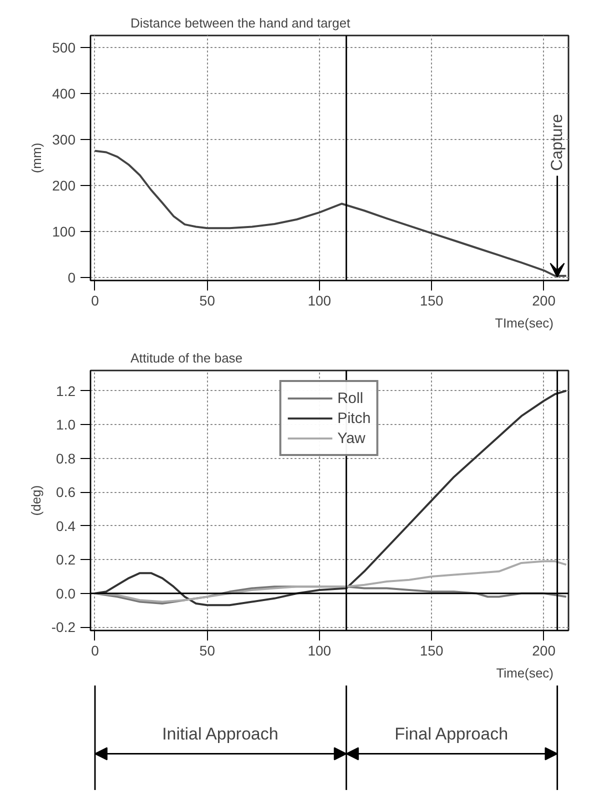  Describe the element at coordinates (240, 23) in the screenshot. I see `chart-title: Distance between the hand and target` at that location.